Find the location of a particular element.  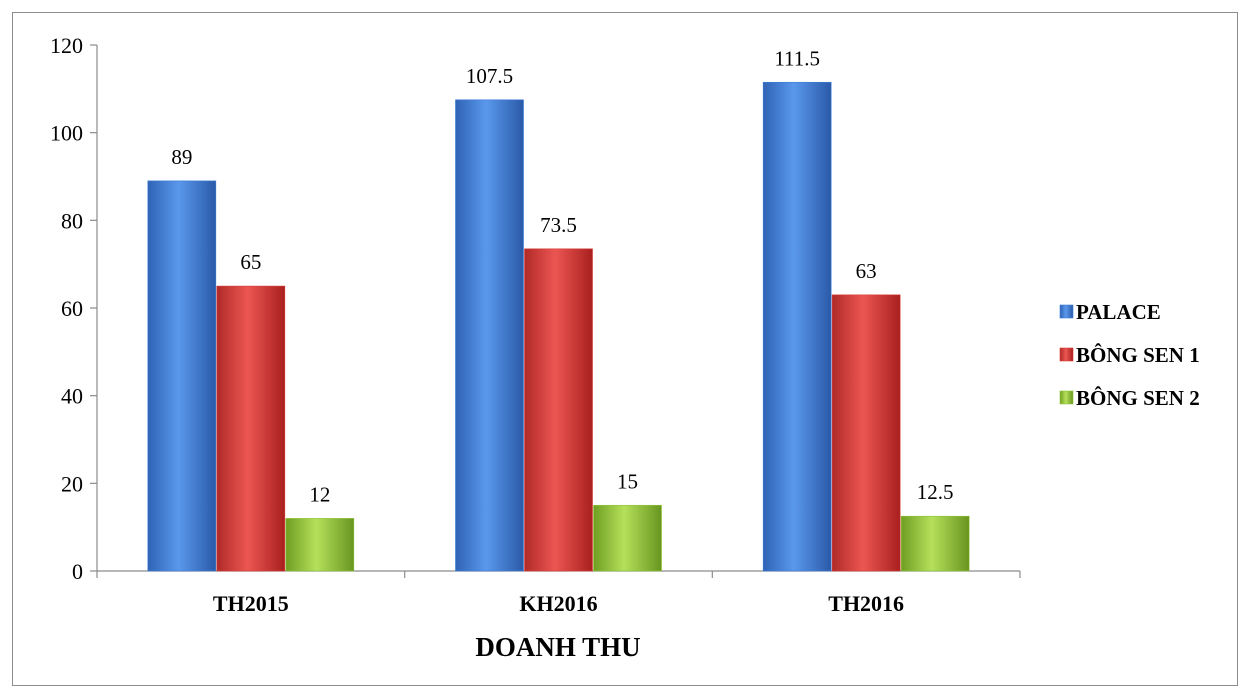

legend-swatch-palace is located at coordinates (1066, 311).